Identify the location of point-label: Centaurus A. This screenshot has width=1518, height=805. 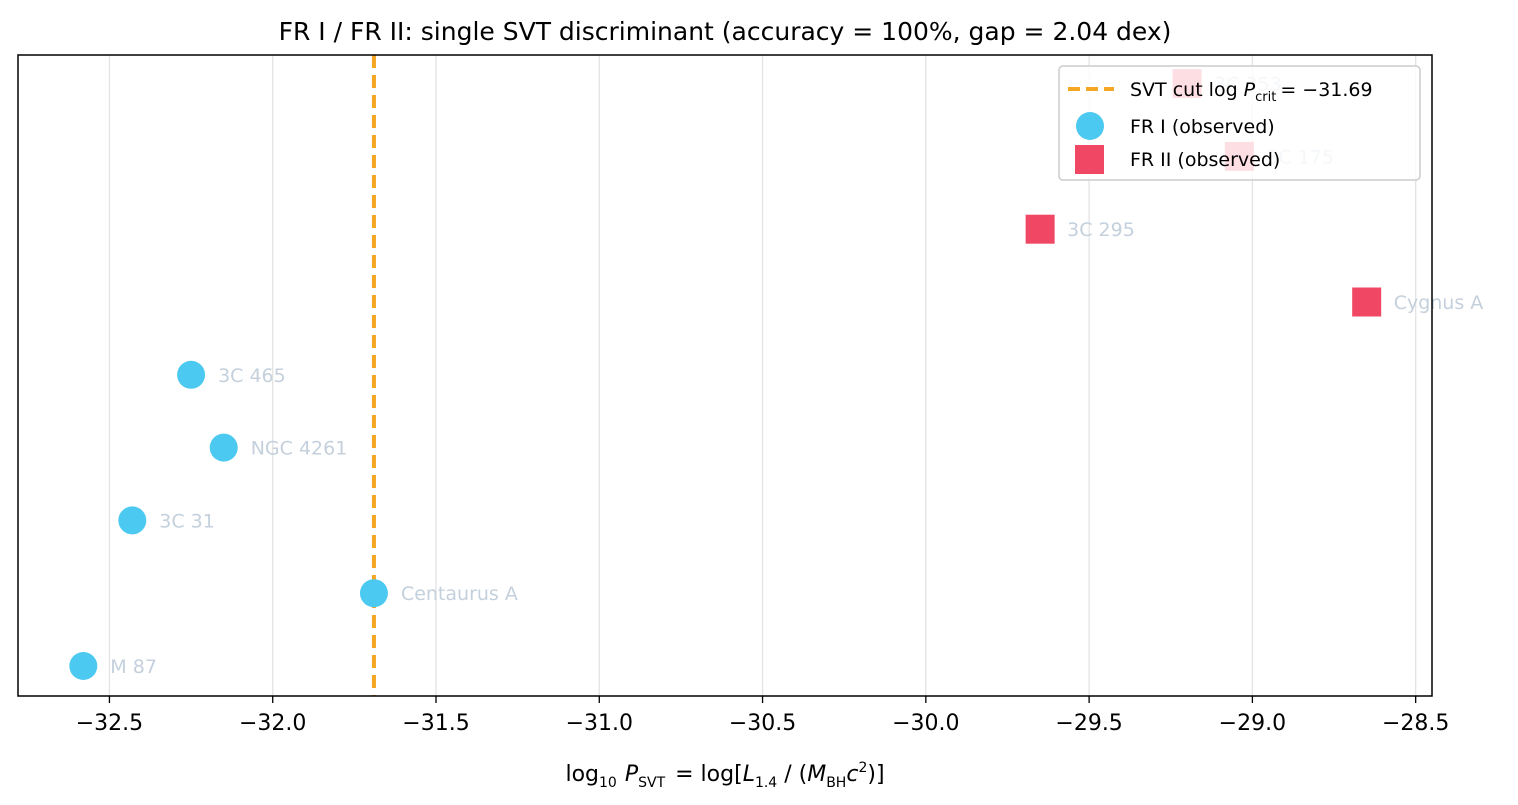
(459, 594).